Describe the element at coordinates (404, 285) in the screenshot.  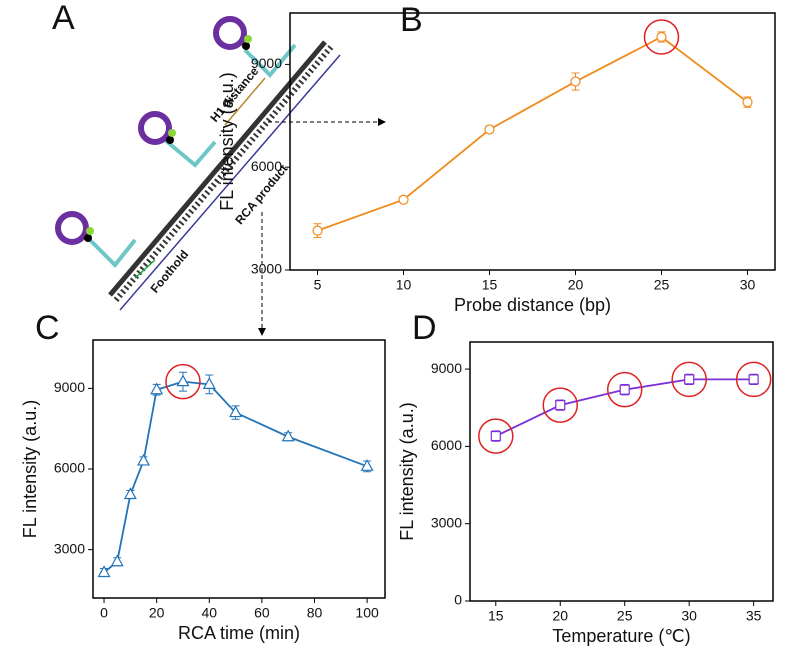
I see `x-tick-label: 10` at that location.